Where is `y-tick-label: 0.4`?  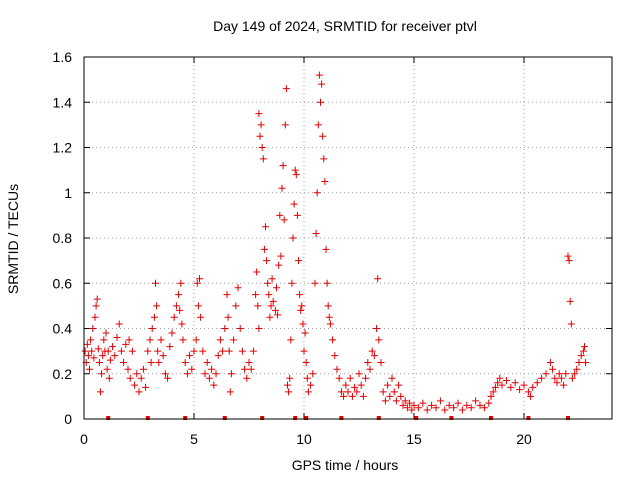 y-tick-label: 0.4 is located at coordinates (63, 329).